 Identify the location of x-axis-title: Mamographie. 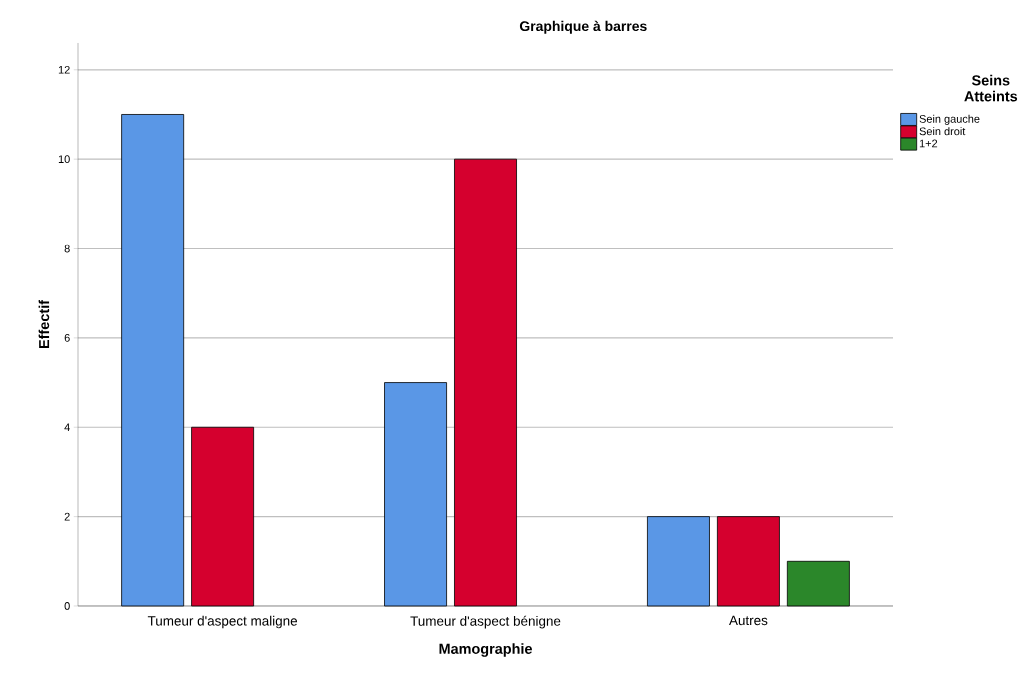
(485, 650).